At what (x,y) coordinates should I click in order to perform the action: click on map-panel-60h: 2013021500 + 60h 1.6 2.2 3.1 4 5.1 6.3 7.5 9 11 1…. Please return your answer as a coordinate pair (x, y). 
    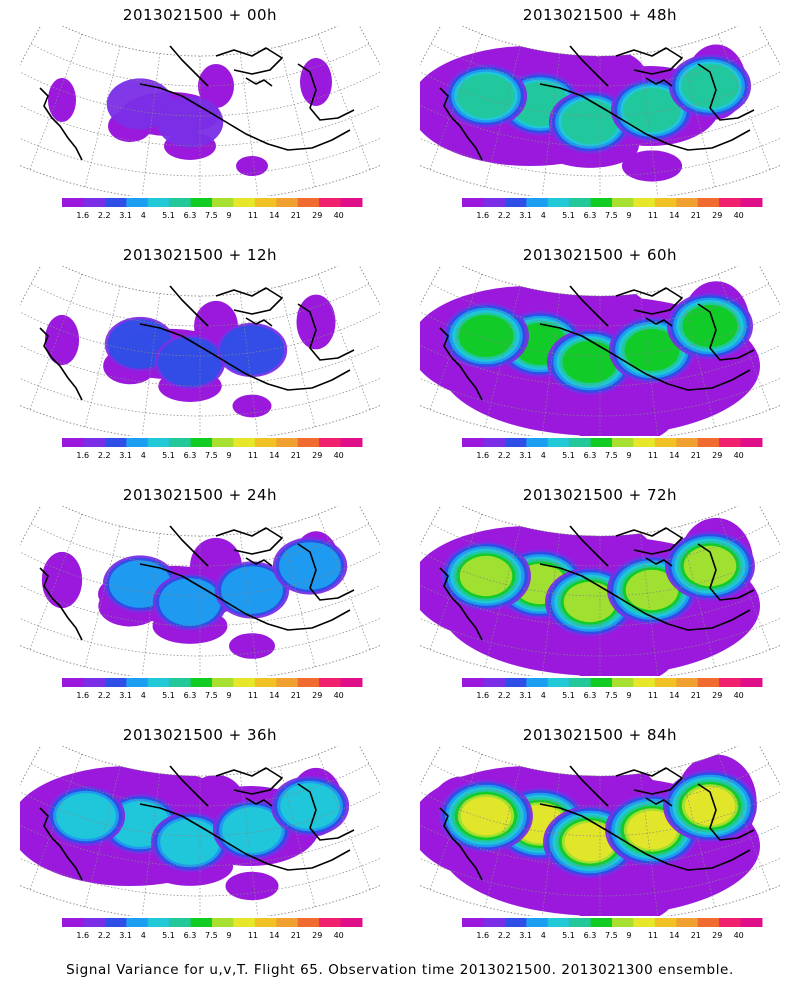
    Looking at the image, I should click on (600, 360).